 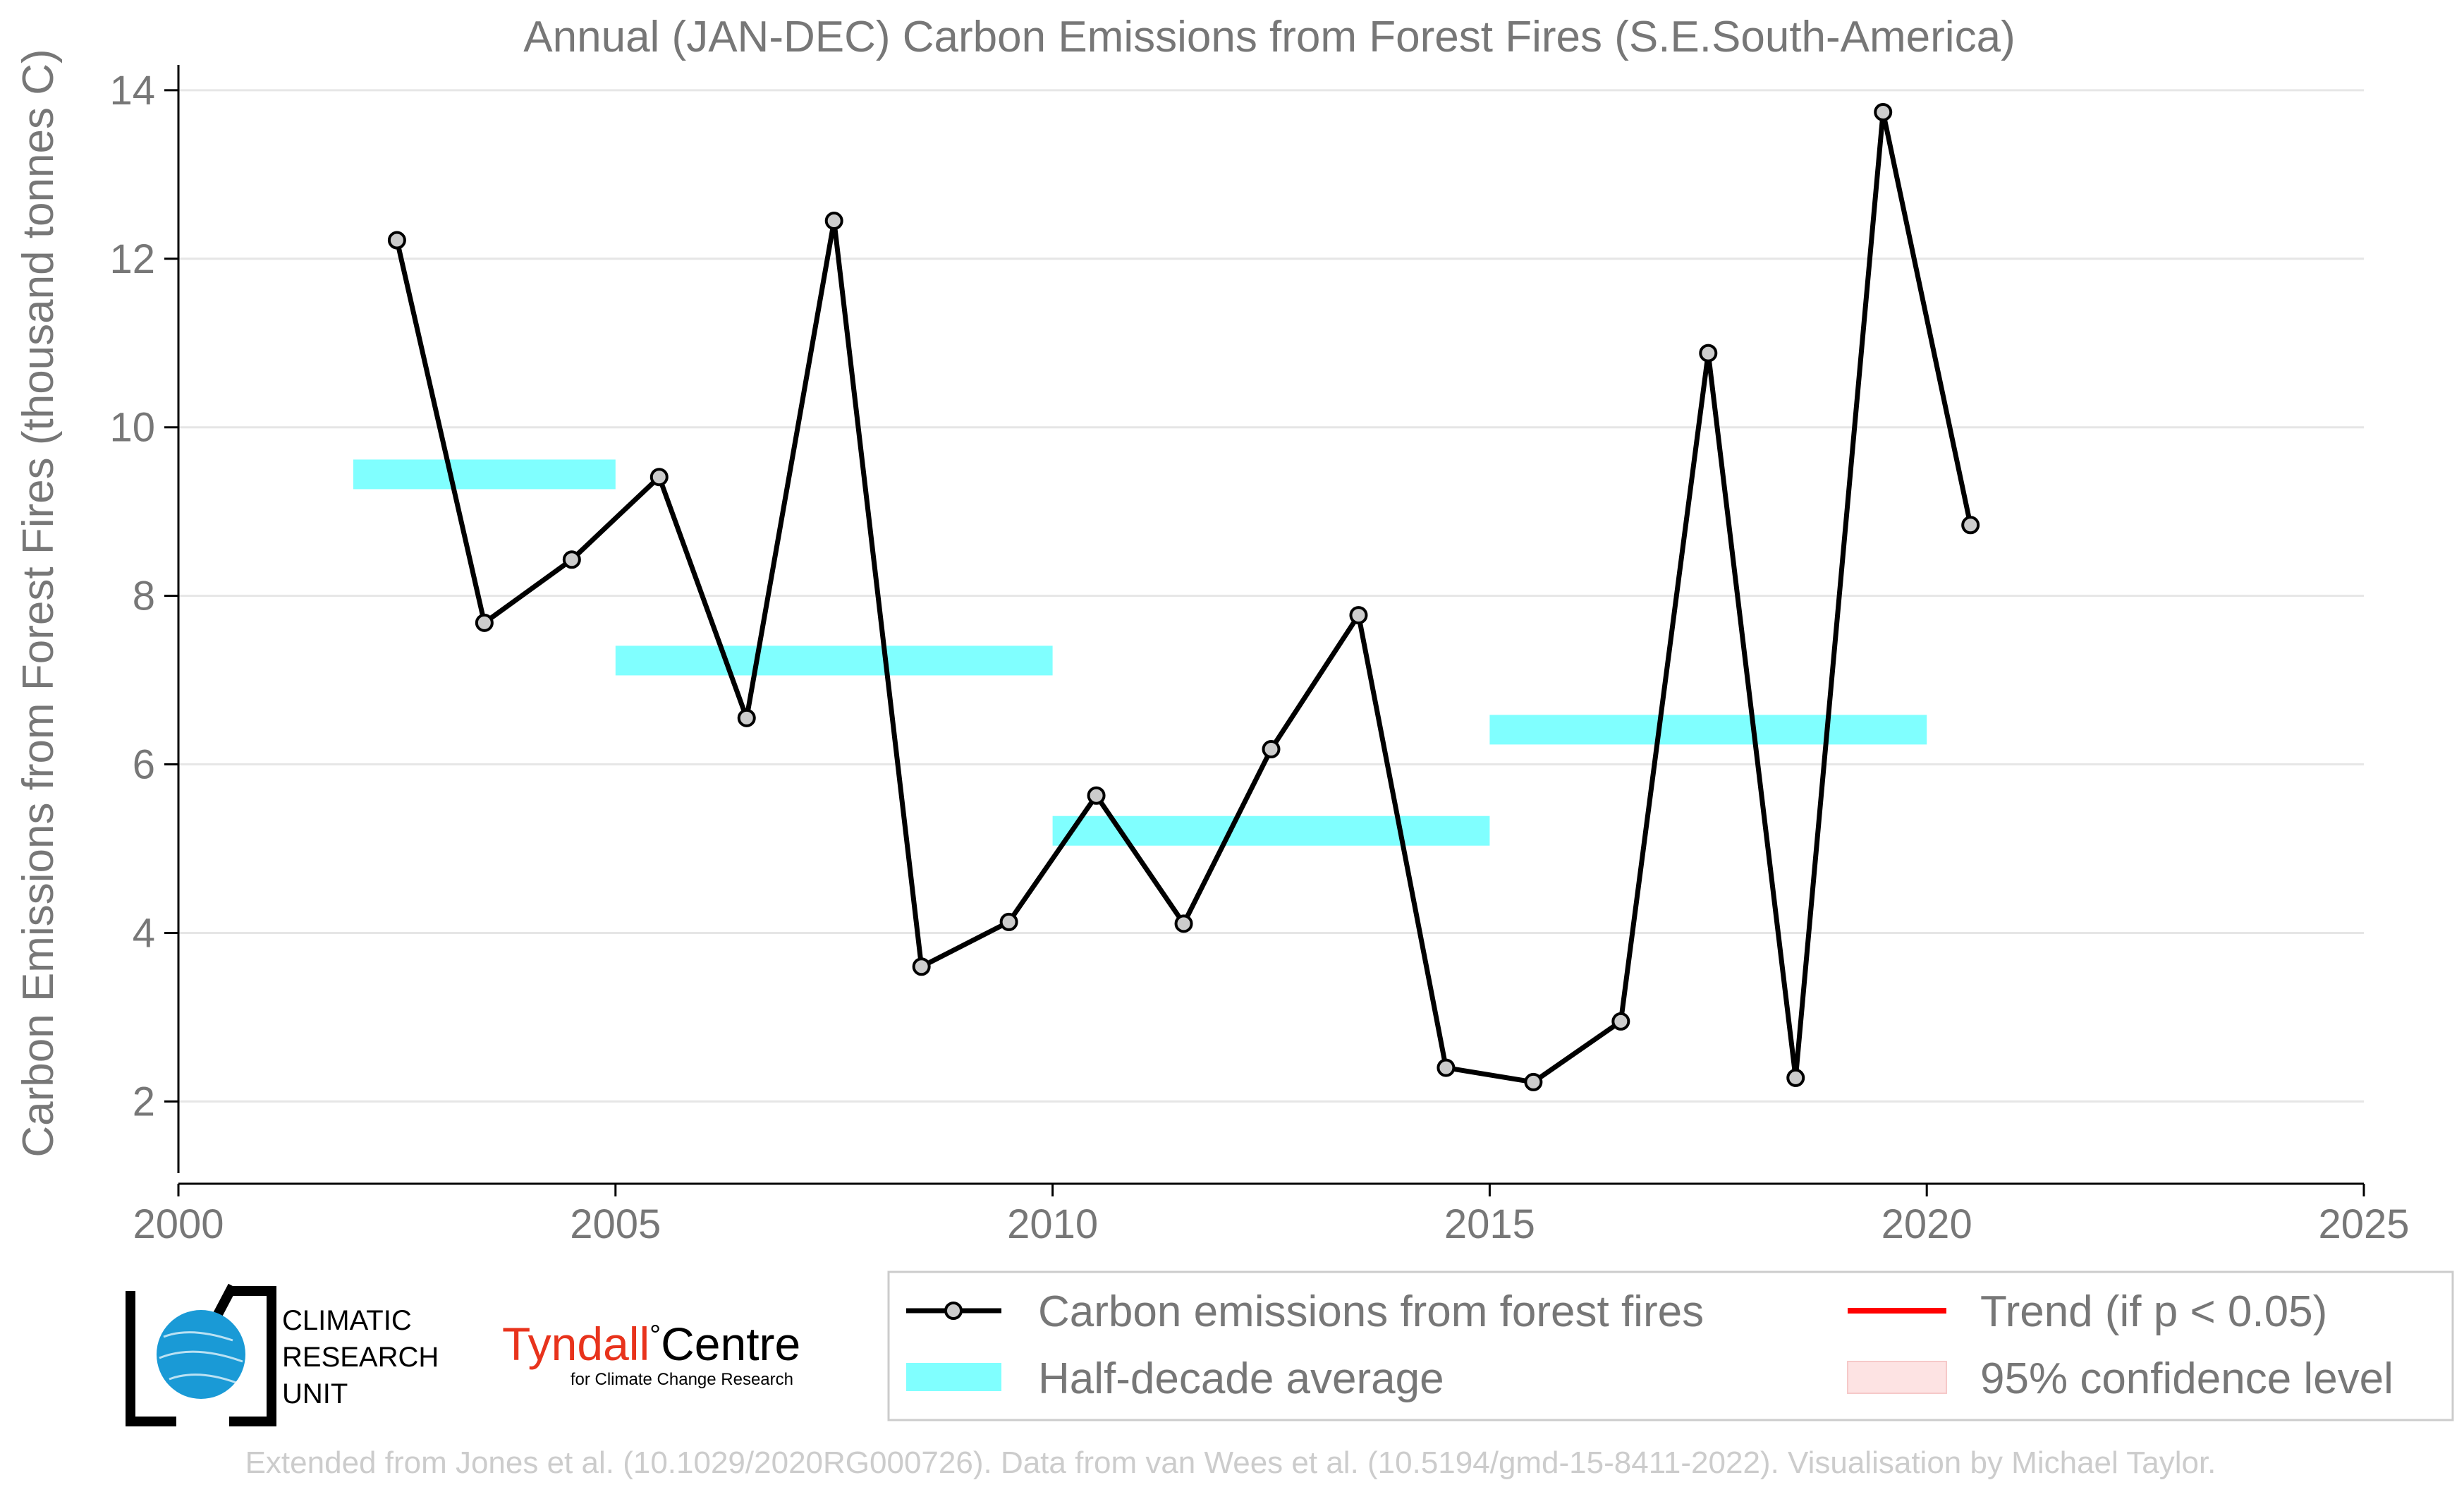 What do you see at coordinates (144, 1101) in the screenshot?
I see `y-tick-label-2: 2` at bounding box center [144, 1101].